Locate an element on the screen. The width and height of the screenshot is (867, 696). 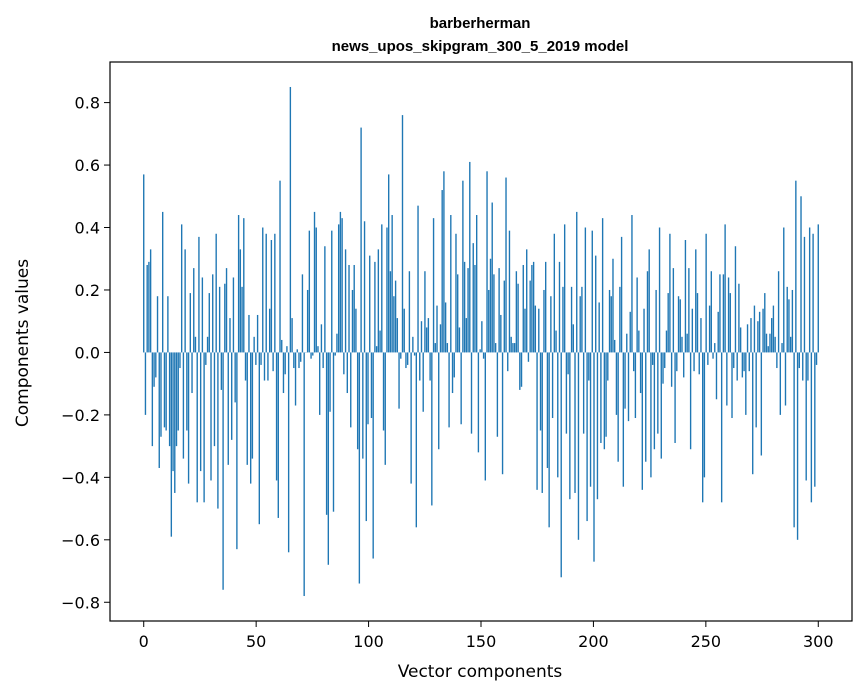
y-tick-label: 0.6 is located at coordinates (87, 165).